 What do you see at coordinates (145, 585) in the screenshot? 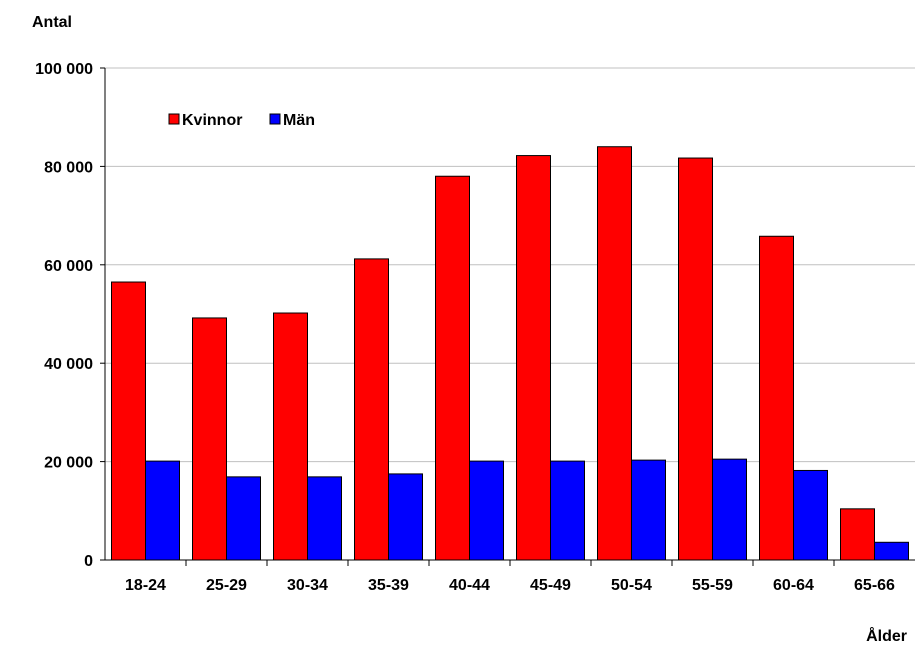
I see `x-tick-label: 18-24` at bounding box center [145, 585].